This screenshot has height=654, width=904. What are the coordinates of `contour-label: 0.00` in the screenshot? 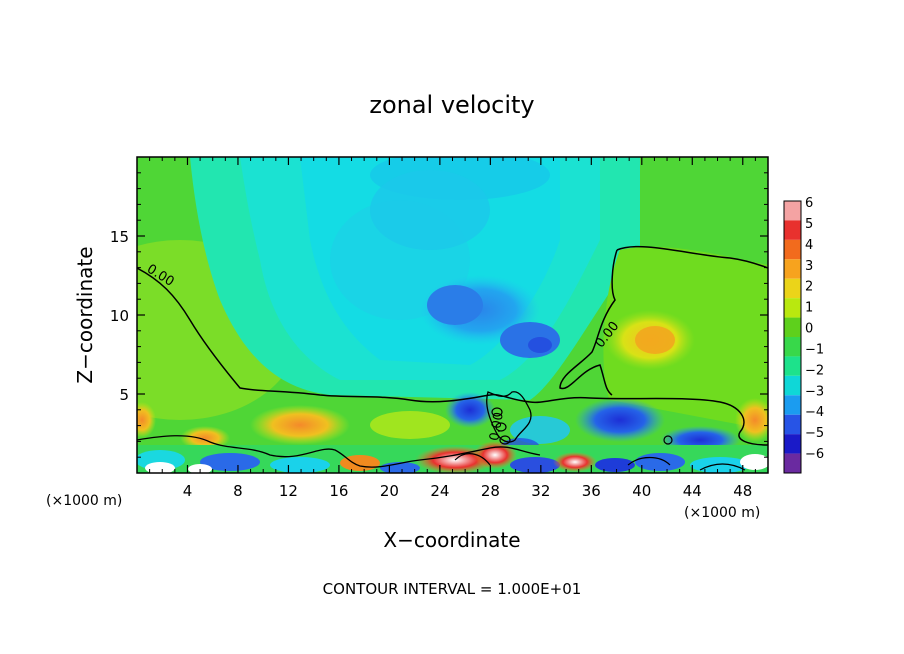 It's located at (497, 426).